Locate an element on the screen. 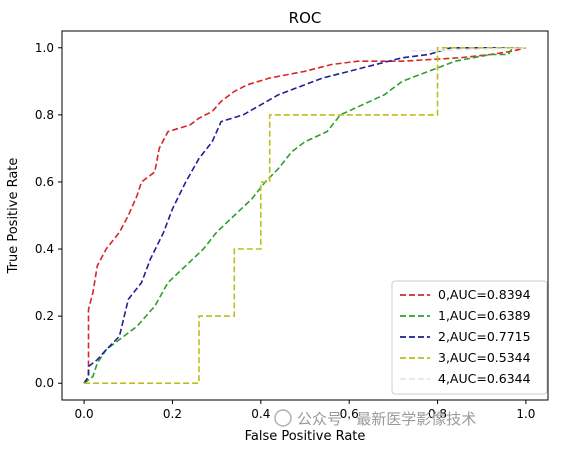  x-tick-label: 0.2 is located at coordinates (172, 414).